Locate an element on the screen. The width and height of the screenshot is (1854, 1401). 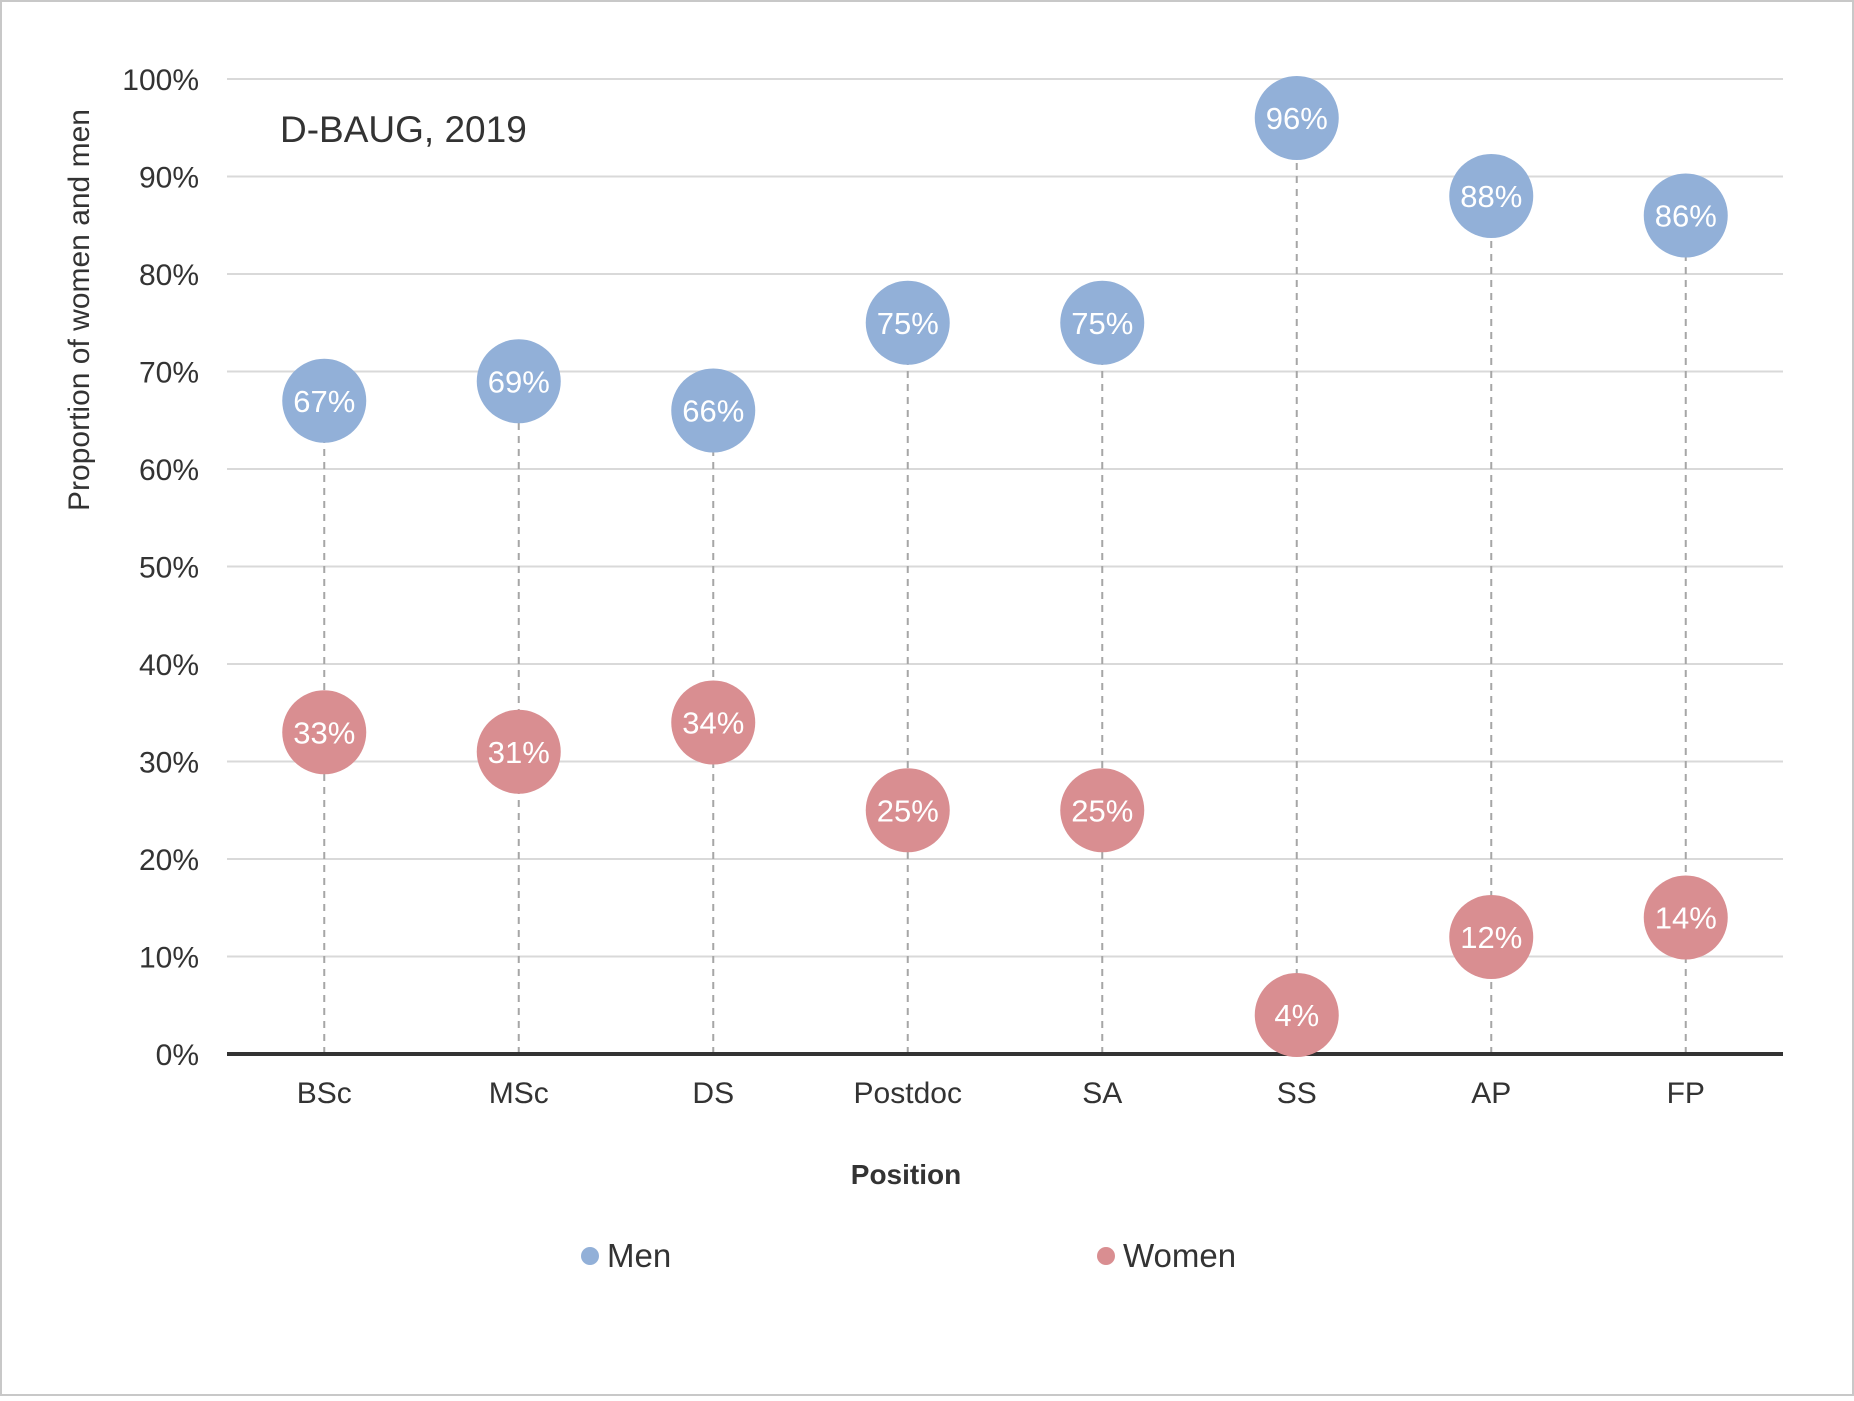
point-label-women: 14% is located at coordinates (1686, 918).